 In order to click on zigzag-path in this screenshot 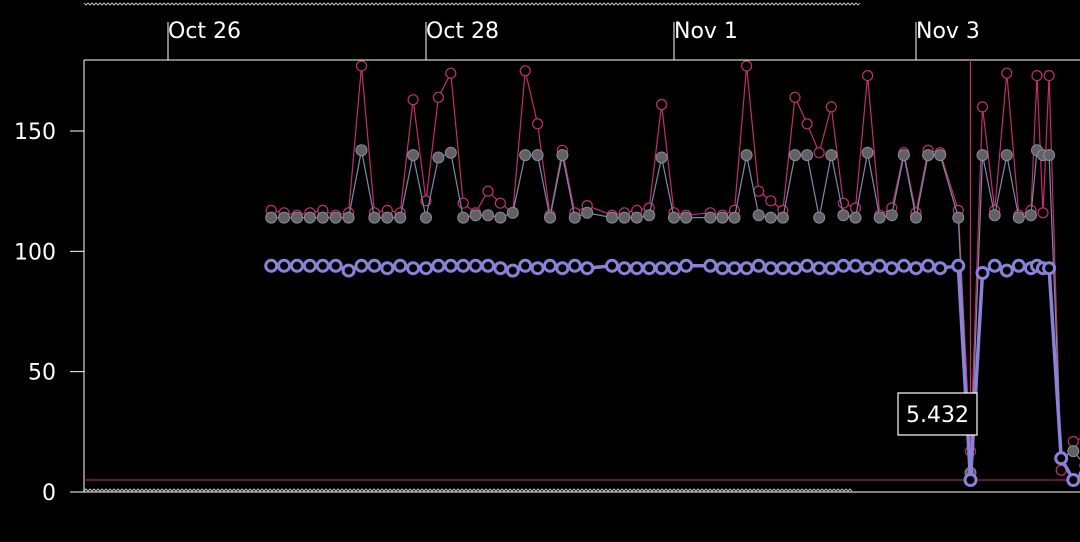, I will do `click(472, 4)`.